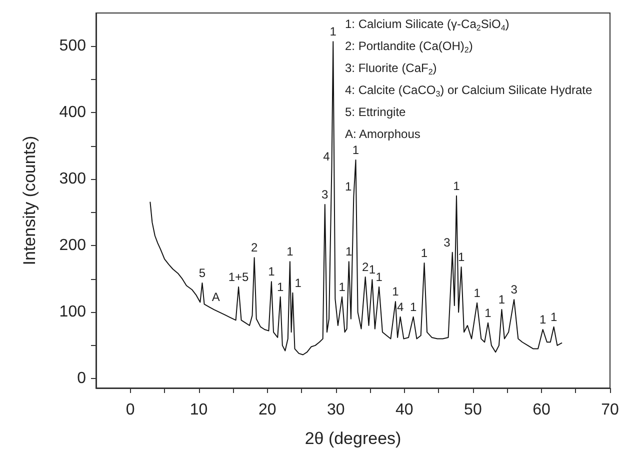 The image size is (622, 458). Describe the element at coordinates (382, 134) in the screenshot. I see `annotation: A: Amorphous` at that location.